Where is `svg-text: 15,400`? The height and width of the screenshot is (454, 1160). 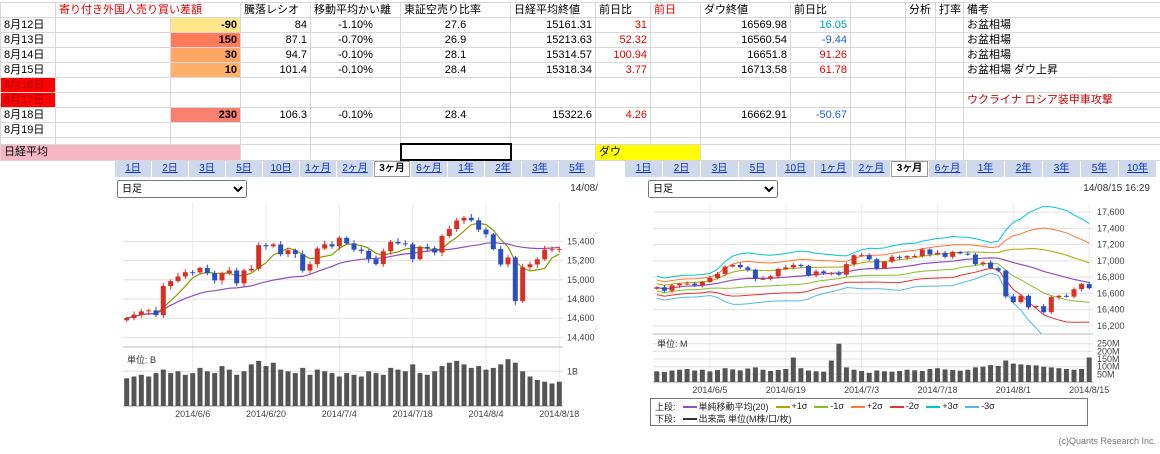
svg-text: 15,400 is located at coordinates (581, 241).